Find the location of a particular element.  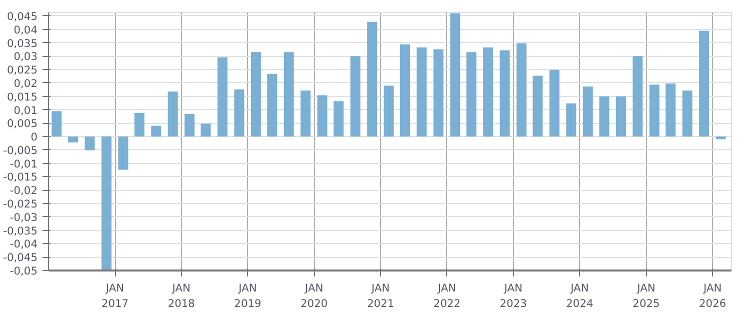

y-tick-label: -0,04 is located at coordinates (24, 244).